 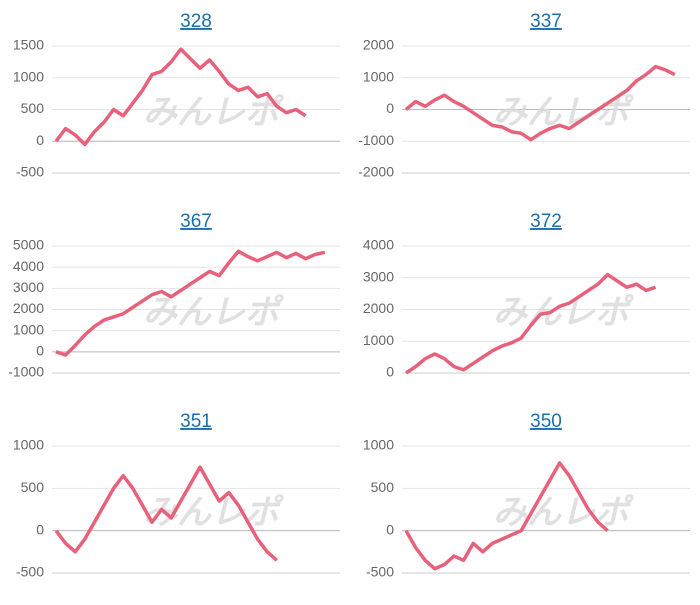 What do you see at coordinates (546, 421) in the screenshot?
I see `chart-title: 350` at bounding box center [546, 421].